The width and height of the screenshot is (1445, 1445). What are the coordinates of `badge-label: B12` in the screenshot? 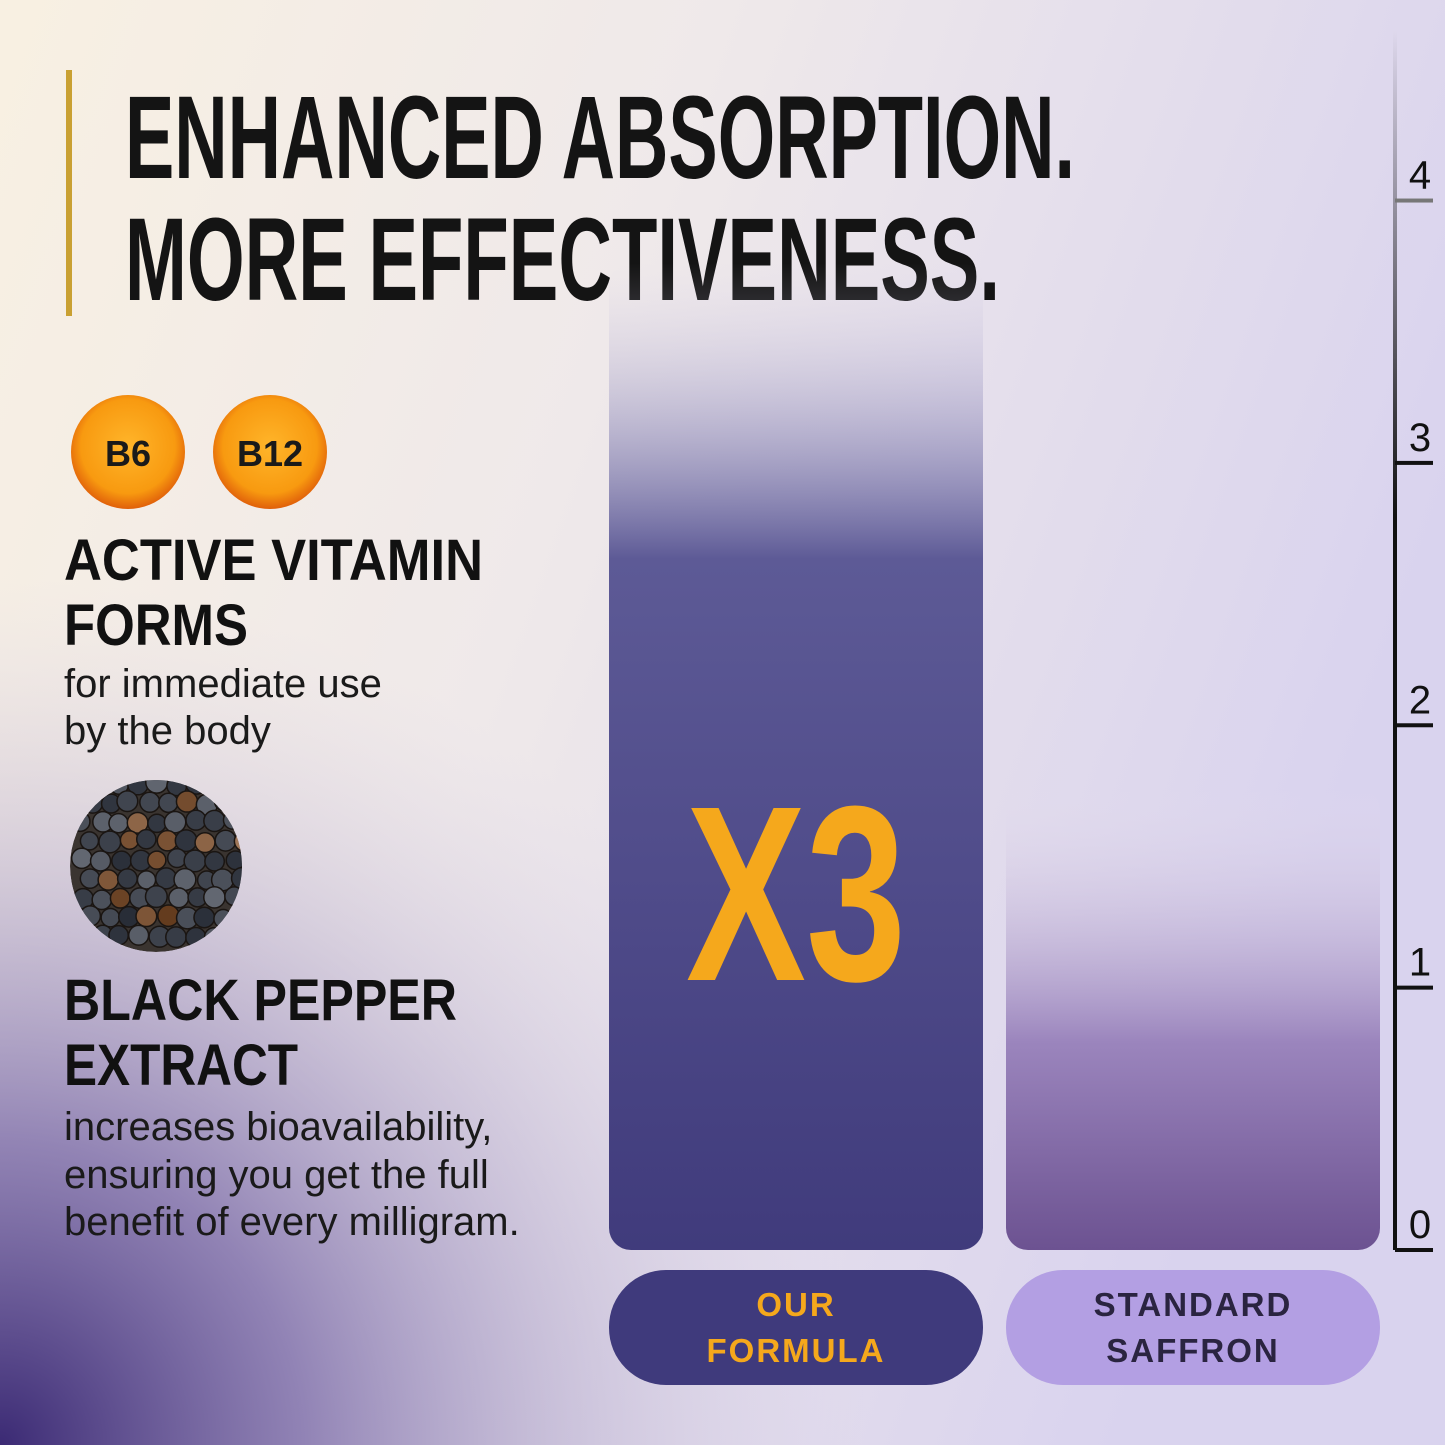 It's located at (270, 453).